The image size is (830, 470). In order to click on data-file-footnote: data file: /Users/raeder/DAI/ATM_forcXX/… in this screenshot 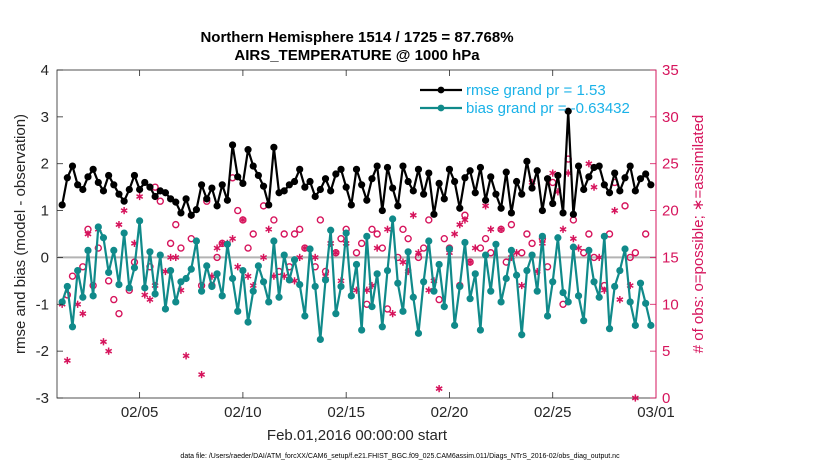, I will do `click(400, 456)`.